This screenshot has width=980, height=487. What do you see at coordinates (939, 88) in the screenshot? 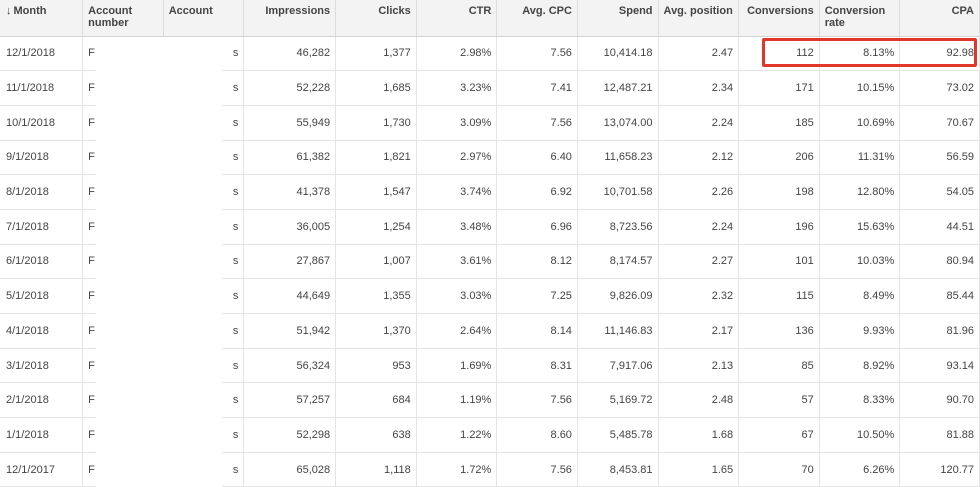
I see `cell-cpa: 73.02` at bounding box center [939, 88].